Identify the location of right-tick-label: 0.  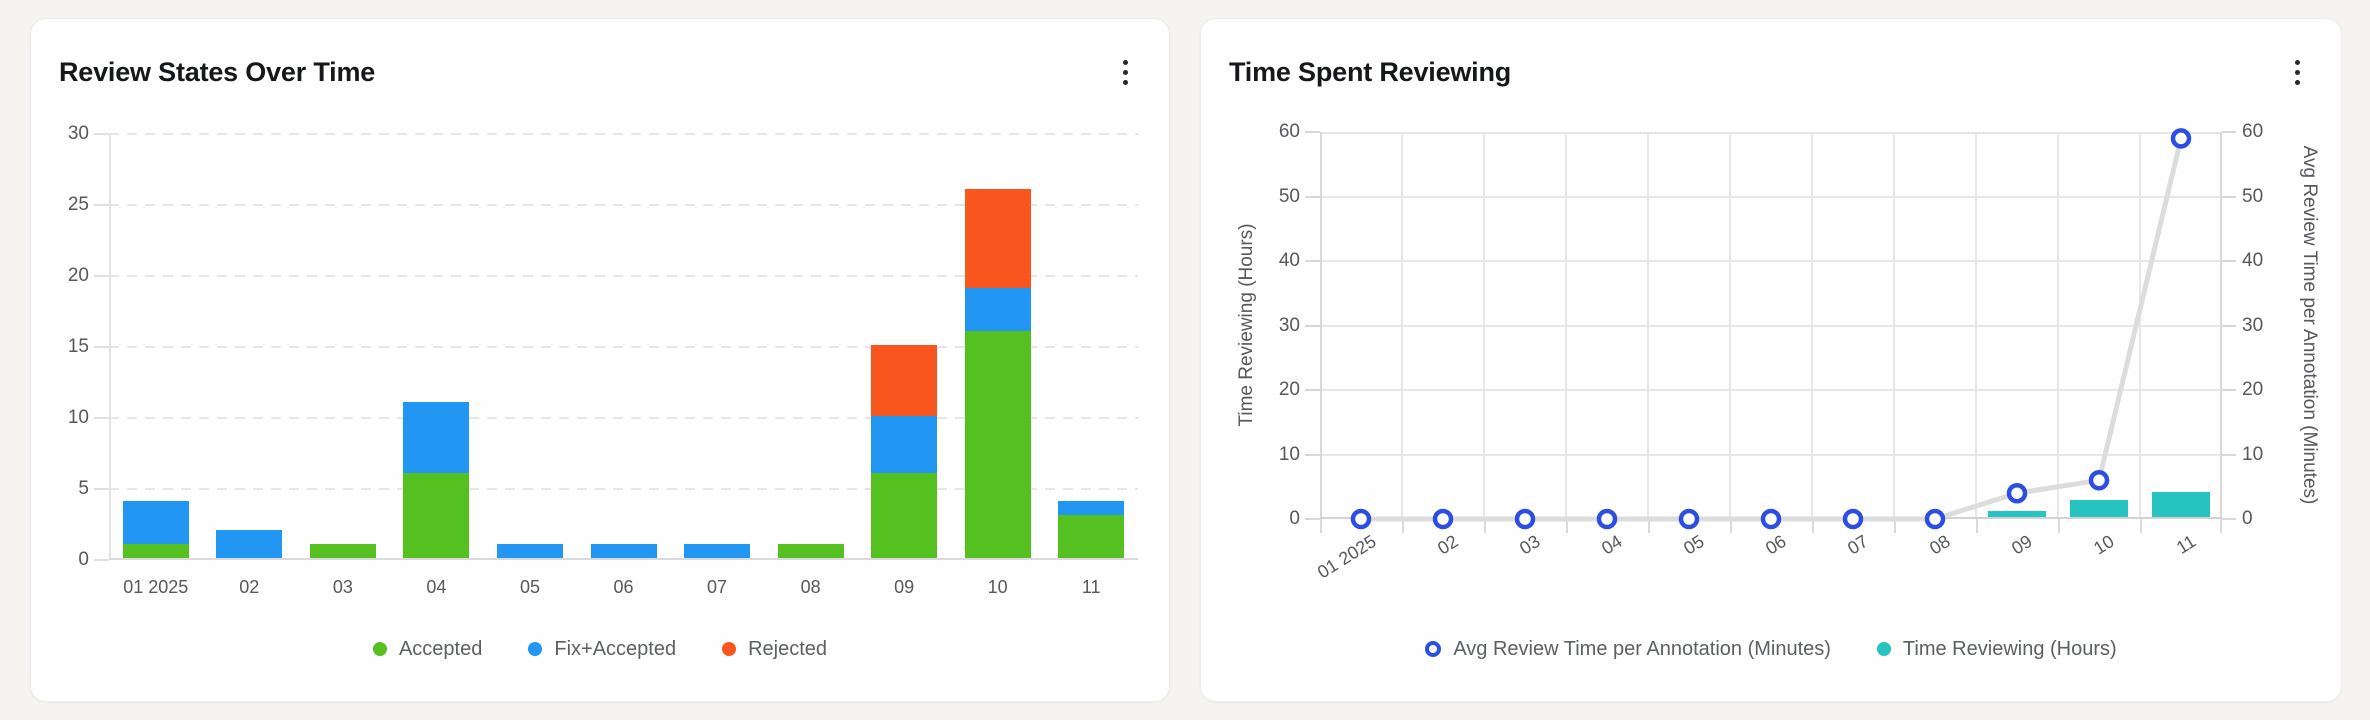
(2247, 518).